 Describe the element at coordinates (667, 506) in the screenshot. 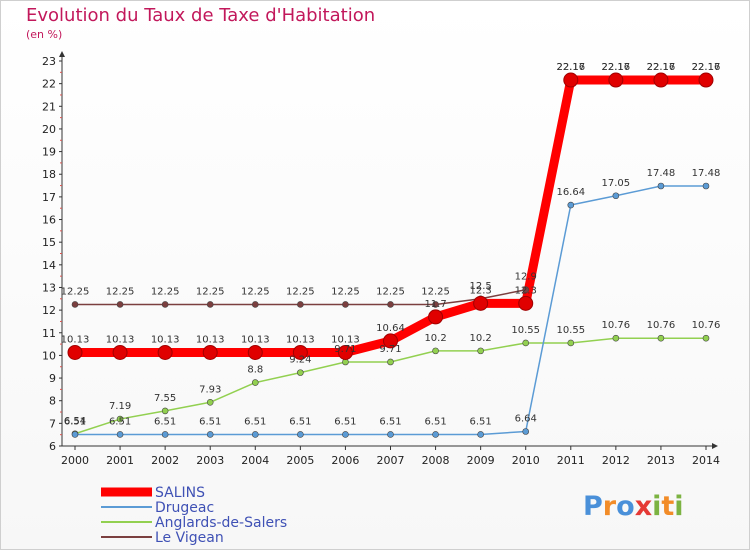

I see `logo-letter: t` at that location.